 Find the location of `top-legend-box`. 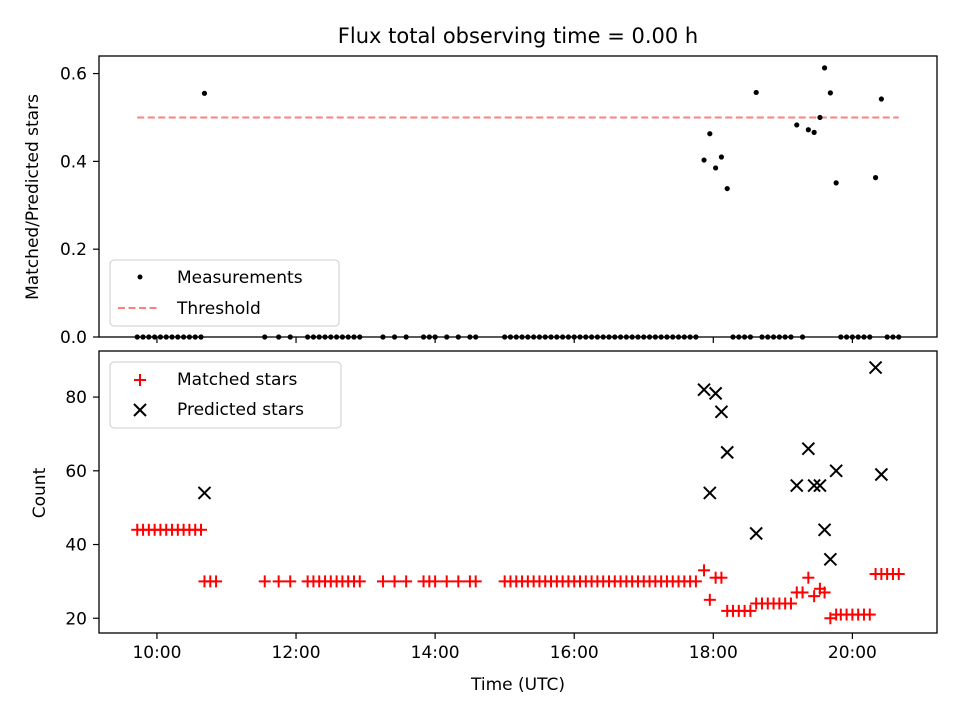

top-legend-box is located at coordinates (224, 293).